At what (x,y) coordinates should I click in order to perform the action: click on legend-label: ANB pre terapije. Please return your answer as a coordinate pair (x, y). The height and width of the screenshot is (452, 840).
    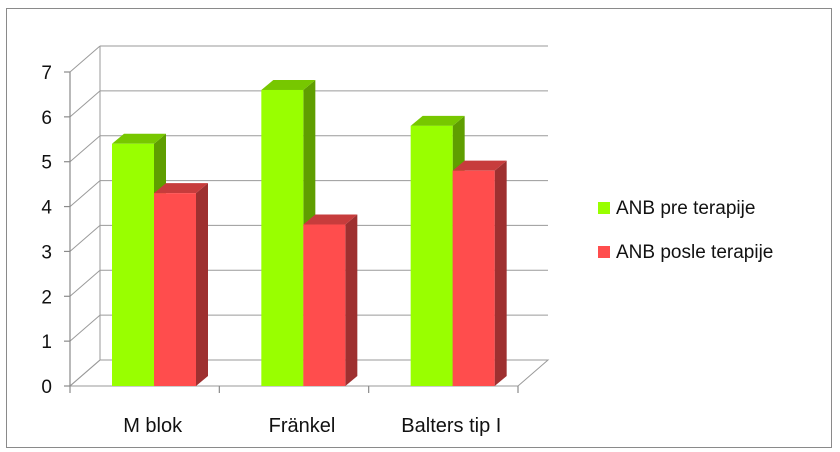
    Looking at the image, I should click on (685, 208).